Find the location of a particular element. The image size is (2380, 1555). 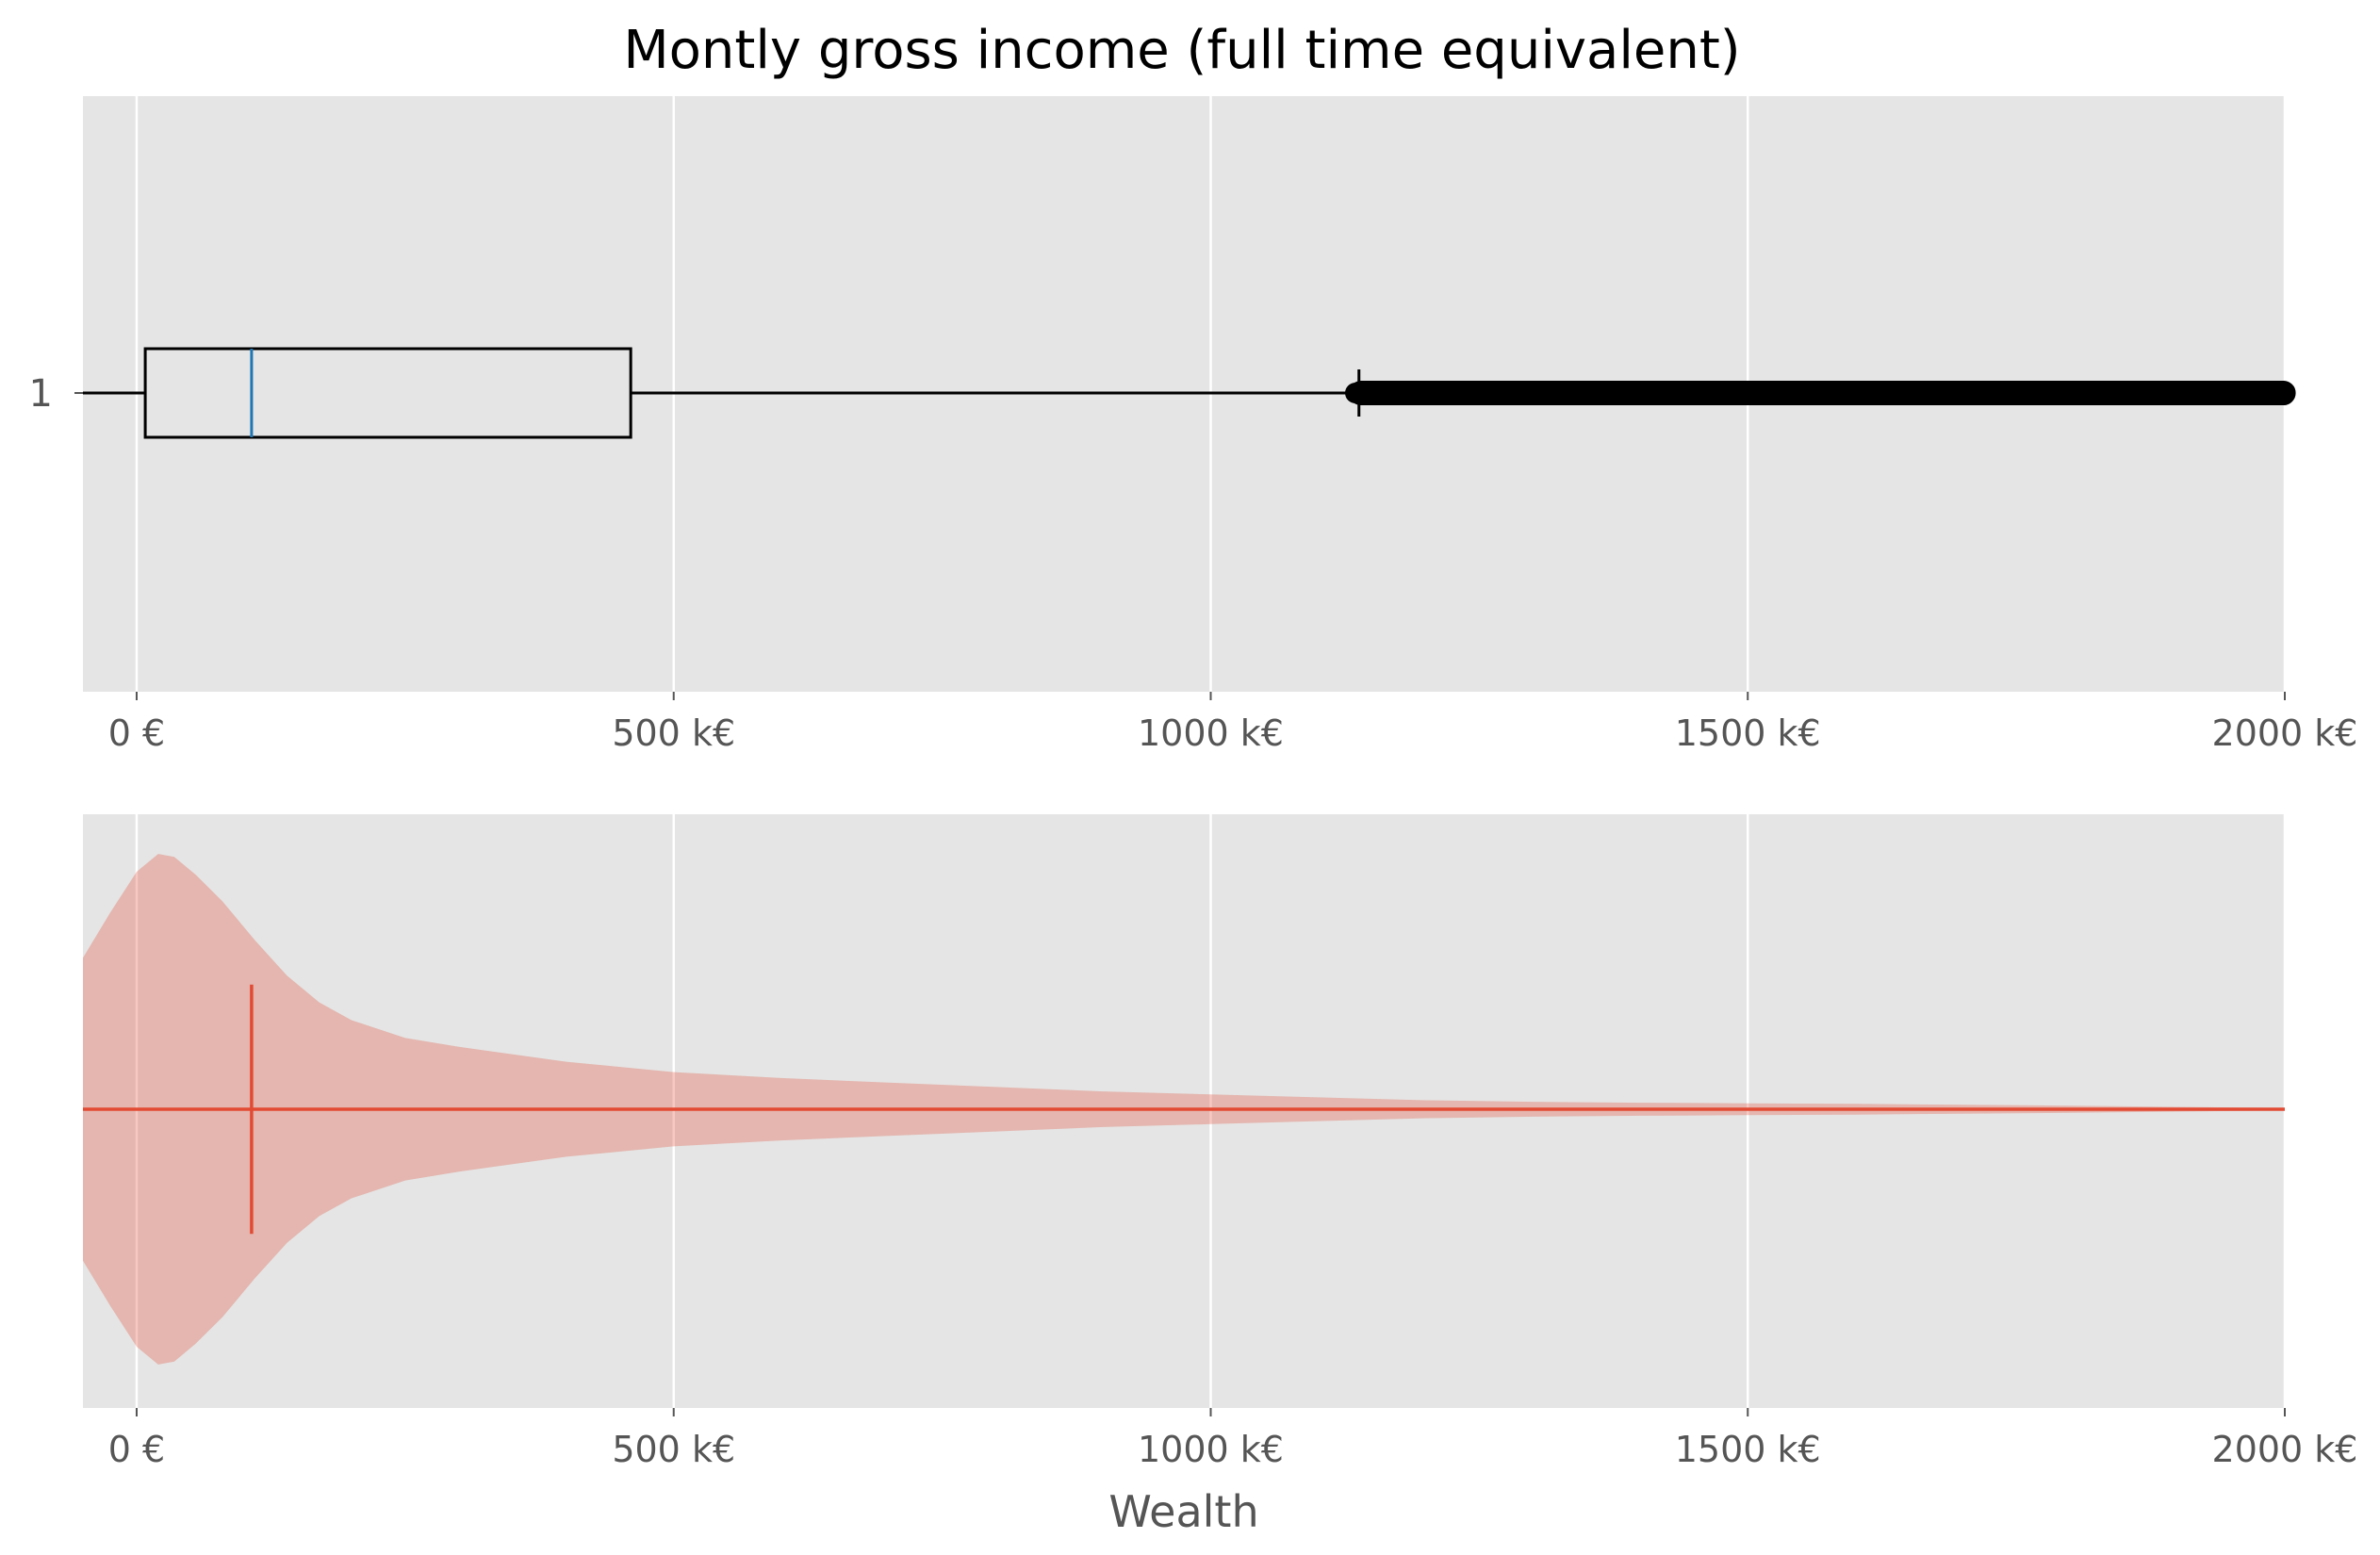

iqr-box is located at coordinates (387, 393).